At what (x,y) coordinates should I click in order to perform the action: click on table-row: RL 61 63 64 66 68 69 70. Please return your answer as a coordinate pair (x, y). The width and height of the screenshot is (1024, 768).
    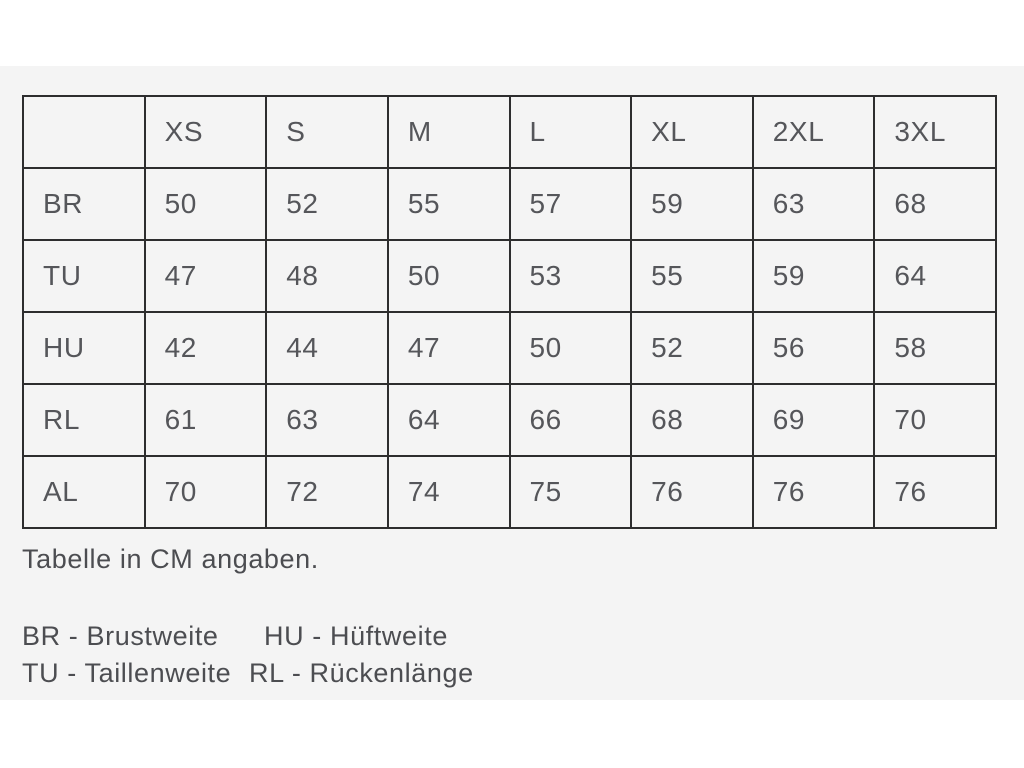
    Looking at the image, I should click on (509, 420).